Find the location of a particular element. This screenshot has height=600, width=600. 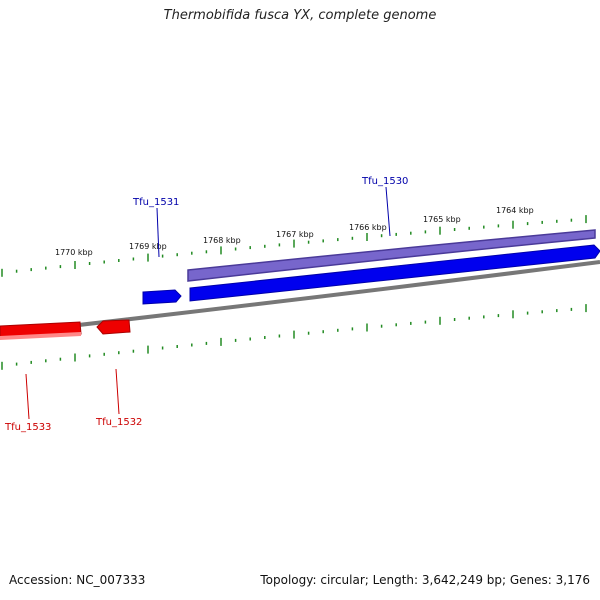

scale-label-1764: 1764 kbp is located at coordinates (515, 210).